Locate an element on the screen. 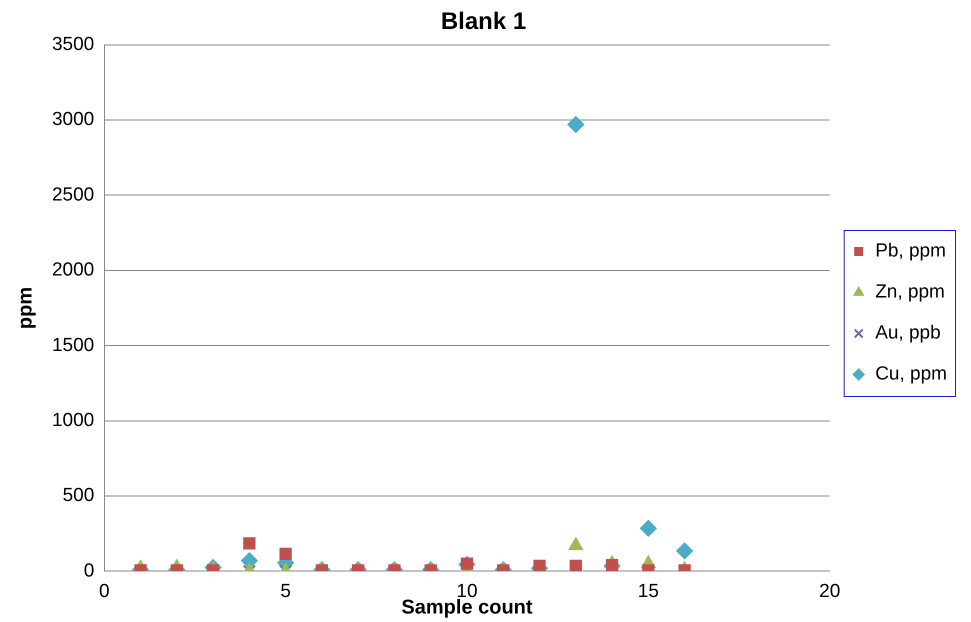 The height and width of the screenshot is (622, 971). y-tick-label: 3500 is located at coordinates (73, 45).